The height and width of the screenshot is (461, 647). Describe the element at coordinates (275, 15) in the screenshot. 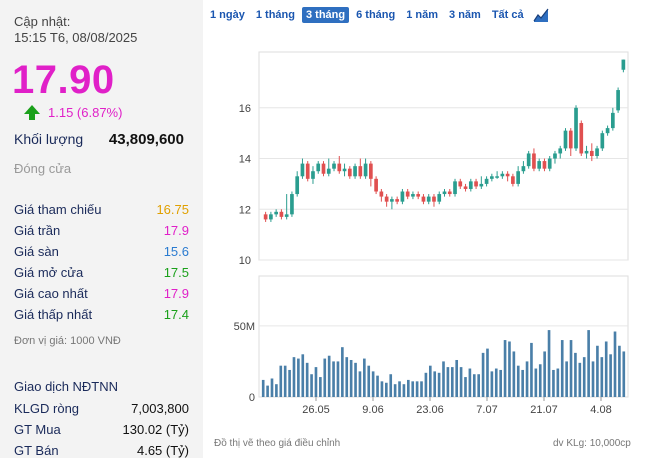

I see `tab-1-month: 1 tháng` at that location.